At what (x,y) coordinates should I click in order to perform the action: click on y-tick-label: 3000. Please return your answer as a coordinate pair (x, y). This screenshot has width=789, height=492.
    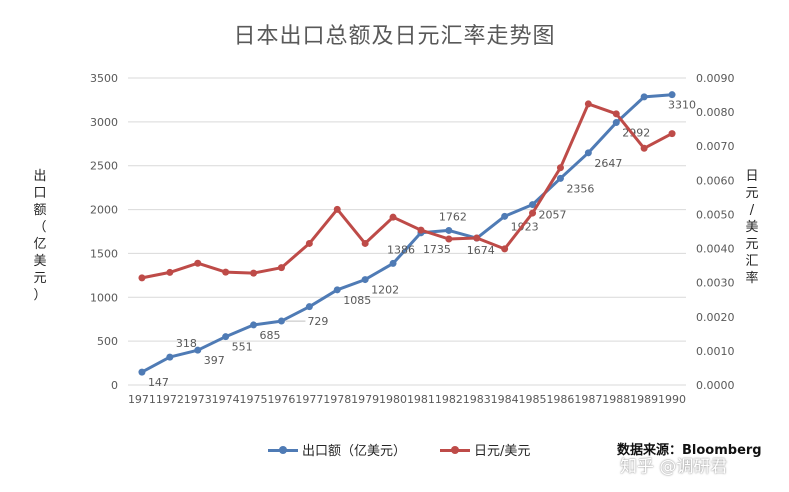
    Looking at the image, I should click on (104, 122).